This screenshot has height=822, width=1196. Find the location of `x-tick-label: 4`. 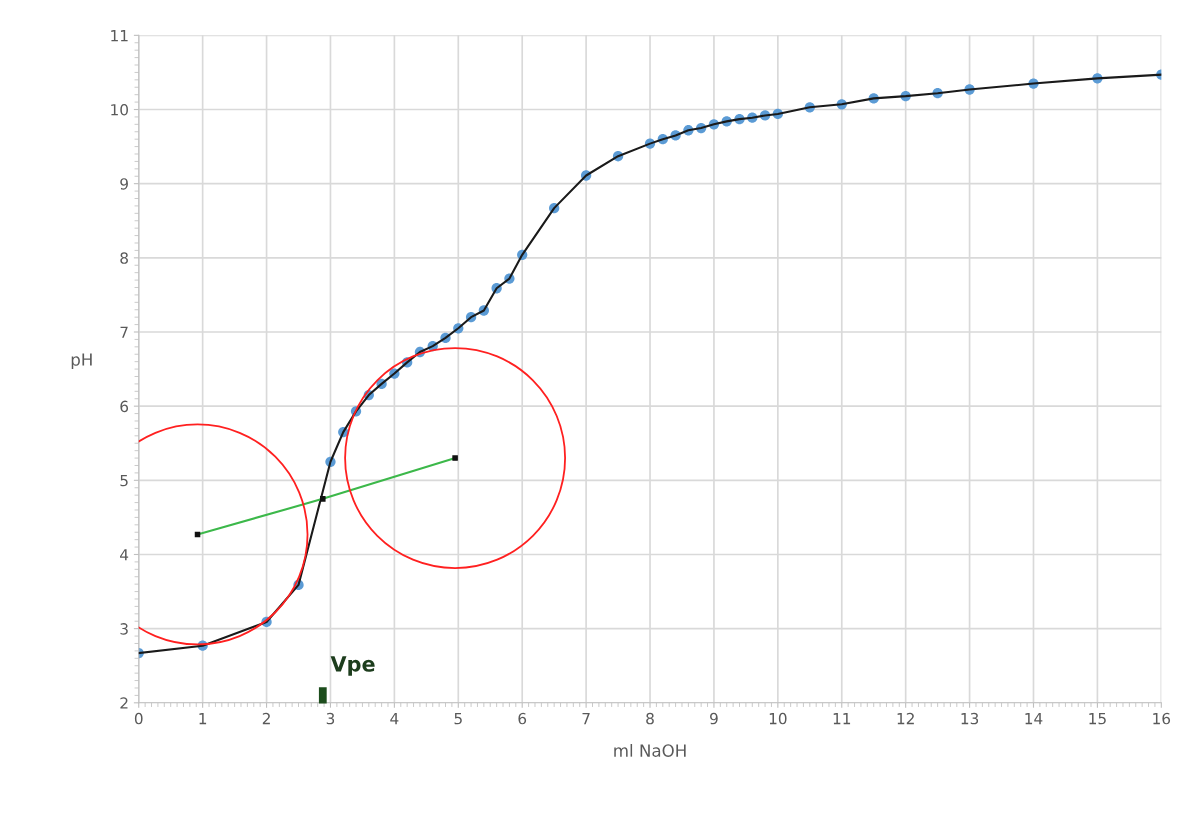

x-tick-label: 4 is located at coordinates (394, 719).